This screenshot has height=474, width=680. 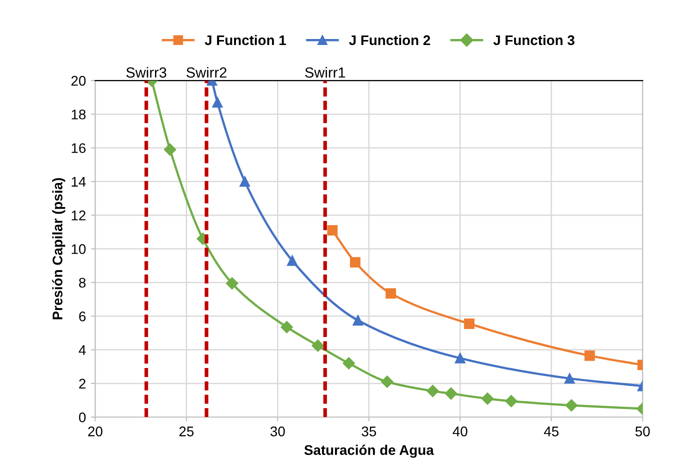 I want to click on x-axis-title: Saturación de Agua, so click(x=369, y=451).